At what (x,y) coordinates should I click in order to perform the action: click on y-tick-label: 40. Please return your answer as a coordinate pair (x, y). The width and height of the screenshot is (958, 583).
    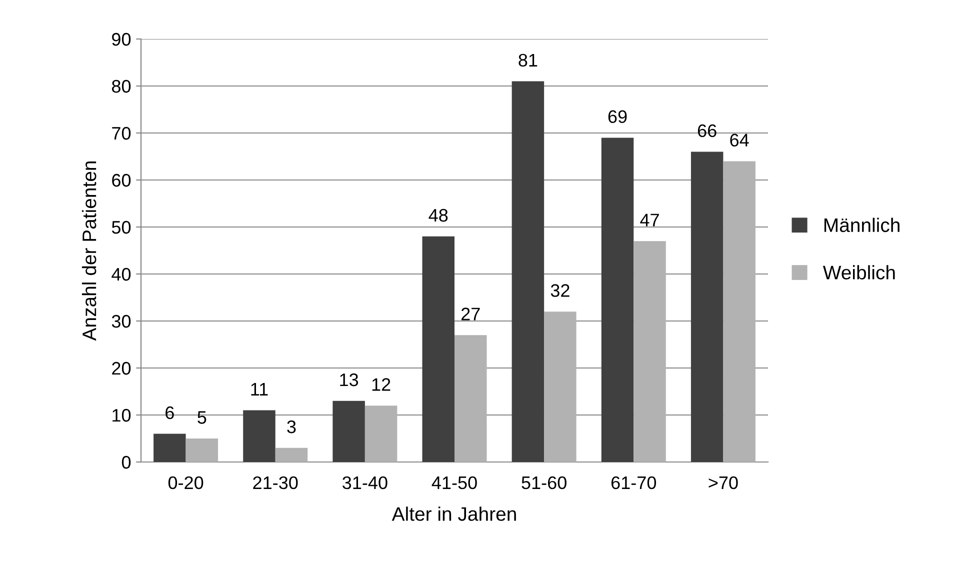
    Looking at the image, I should click on (121, 274).